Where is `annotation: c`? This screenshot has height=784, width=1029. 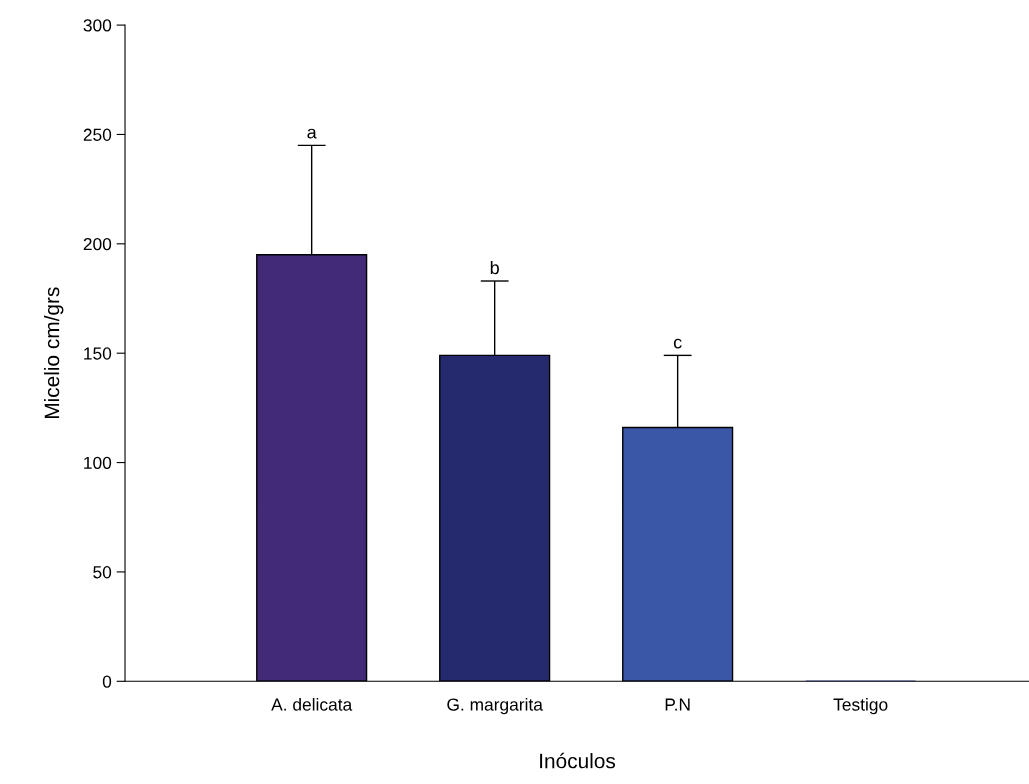
annotation: c is located at coordinates (677, 343).